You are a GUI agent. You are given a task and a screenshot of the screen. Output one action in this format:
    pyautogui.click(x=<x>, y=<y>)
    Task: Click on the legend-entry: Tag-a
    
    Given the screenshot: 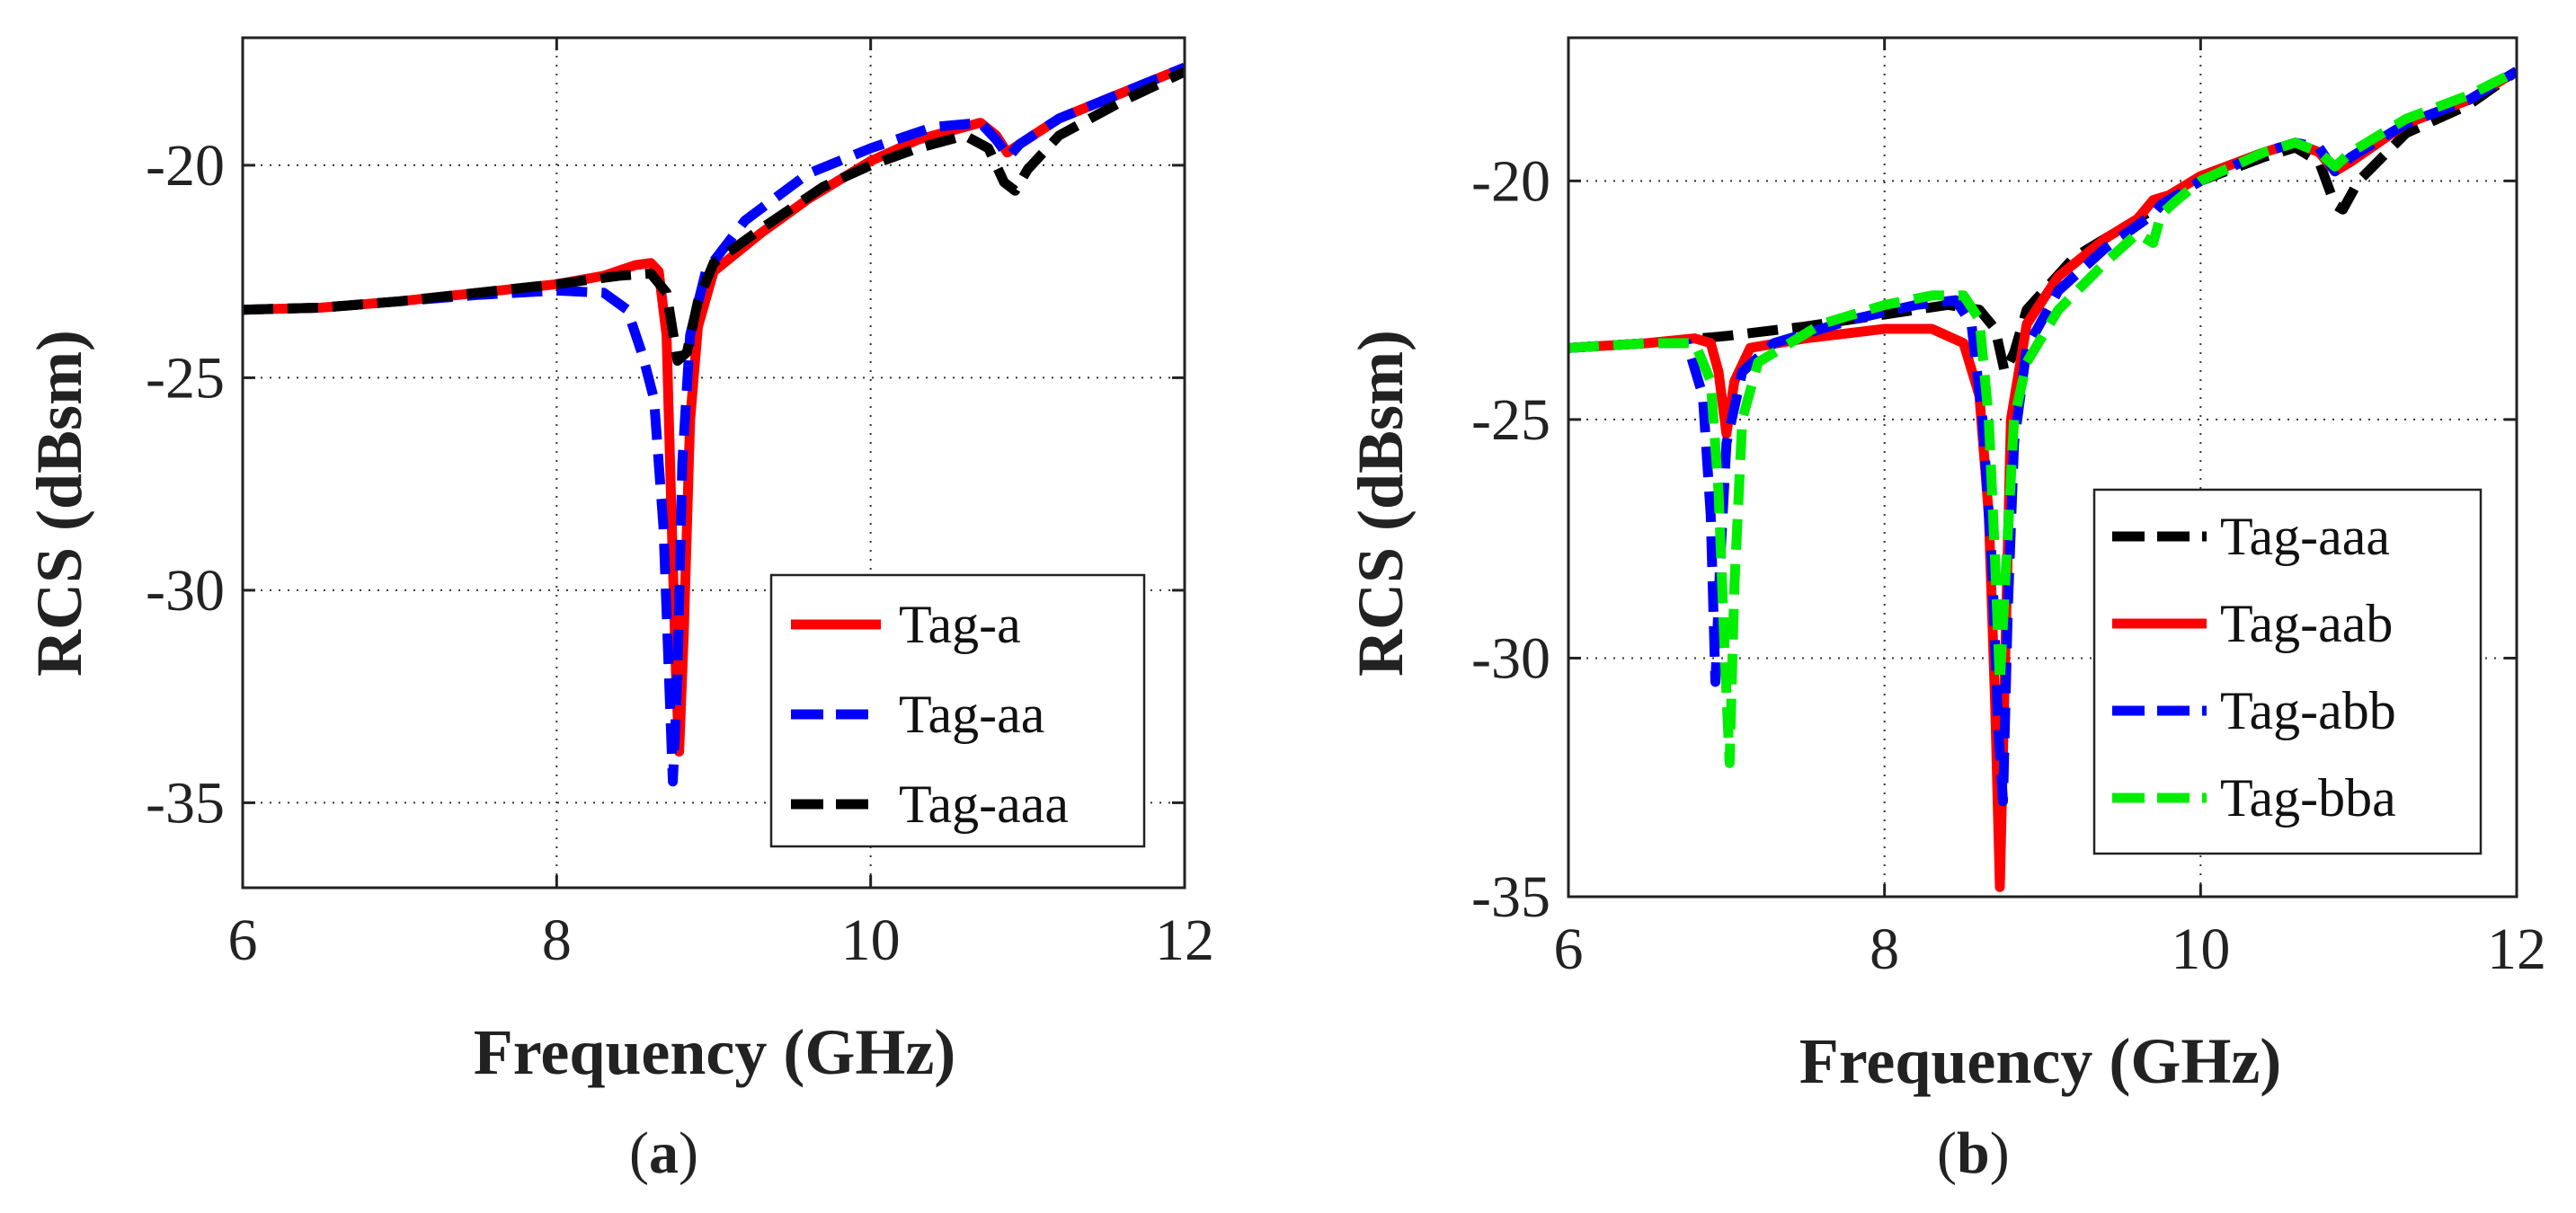 What is the action you would take?
    pyautogui.click(x=960, y=624)
    